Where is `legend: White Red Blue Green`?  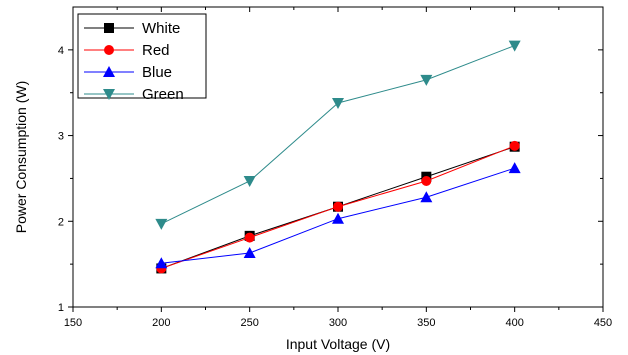 legend: White Red Blue Green is located at coordinates (142, 58).